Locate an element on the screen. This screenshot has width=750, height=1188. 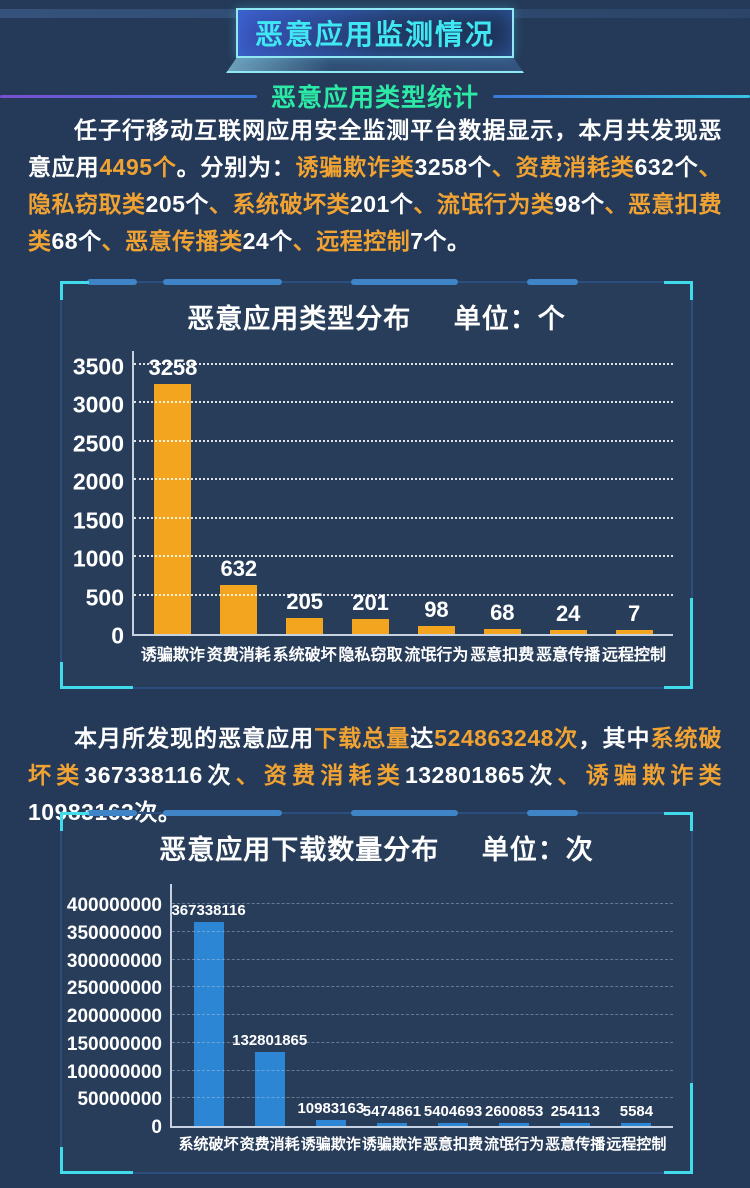
bar-column: 68 is located at coordinates (502, 492).